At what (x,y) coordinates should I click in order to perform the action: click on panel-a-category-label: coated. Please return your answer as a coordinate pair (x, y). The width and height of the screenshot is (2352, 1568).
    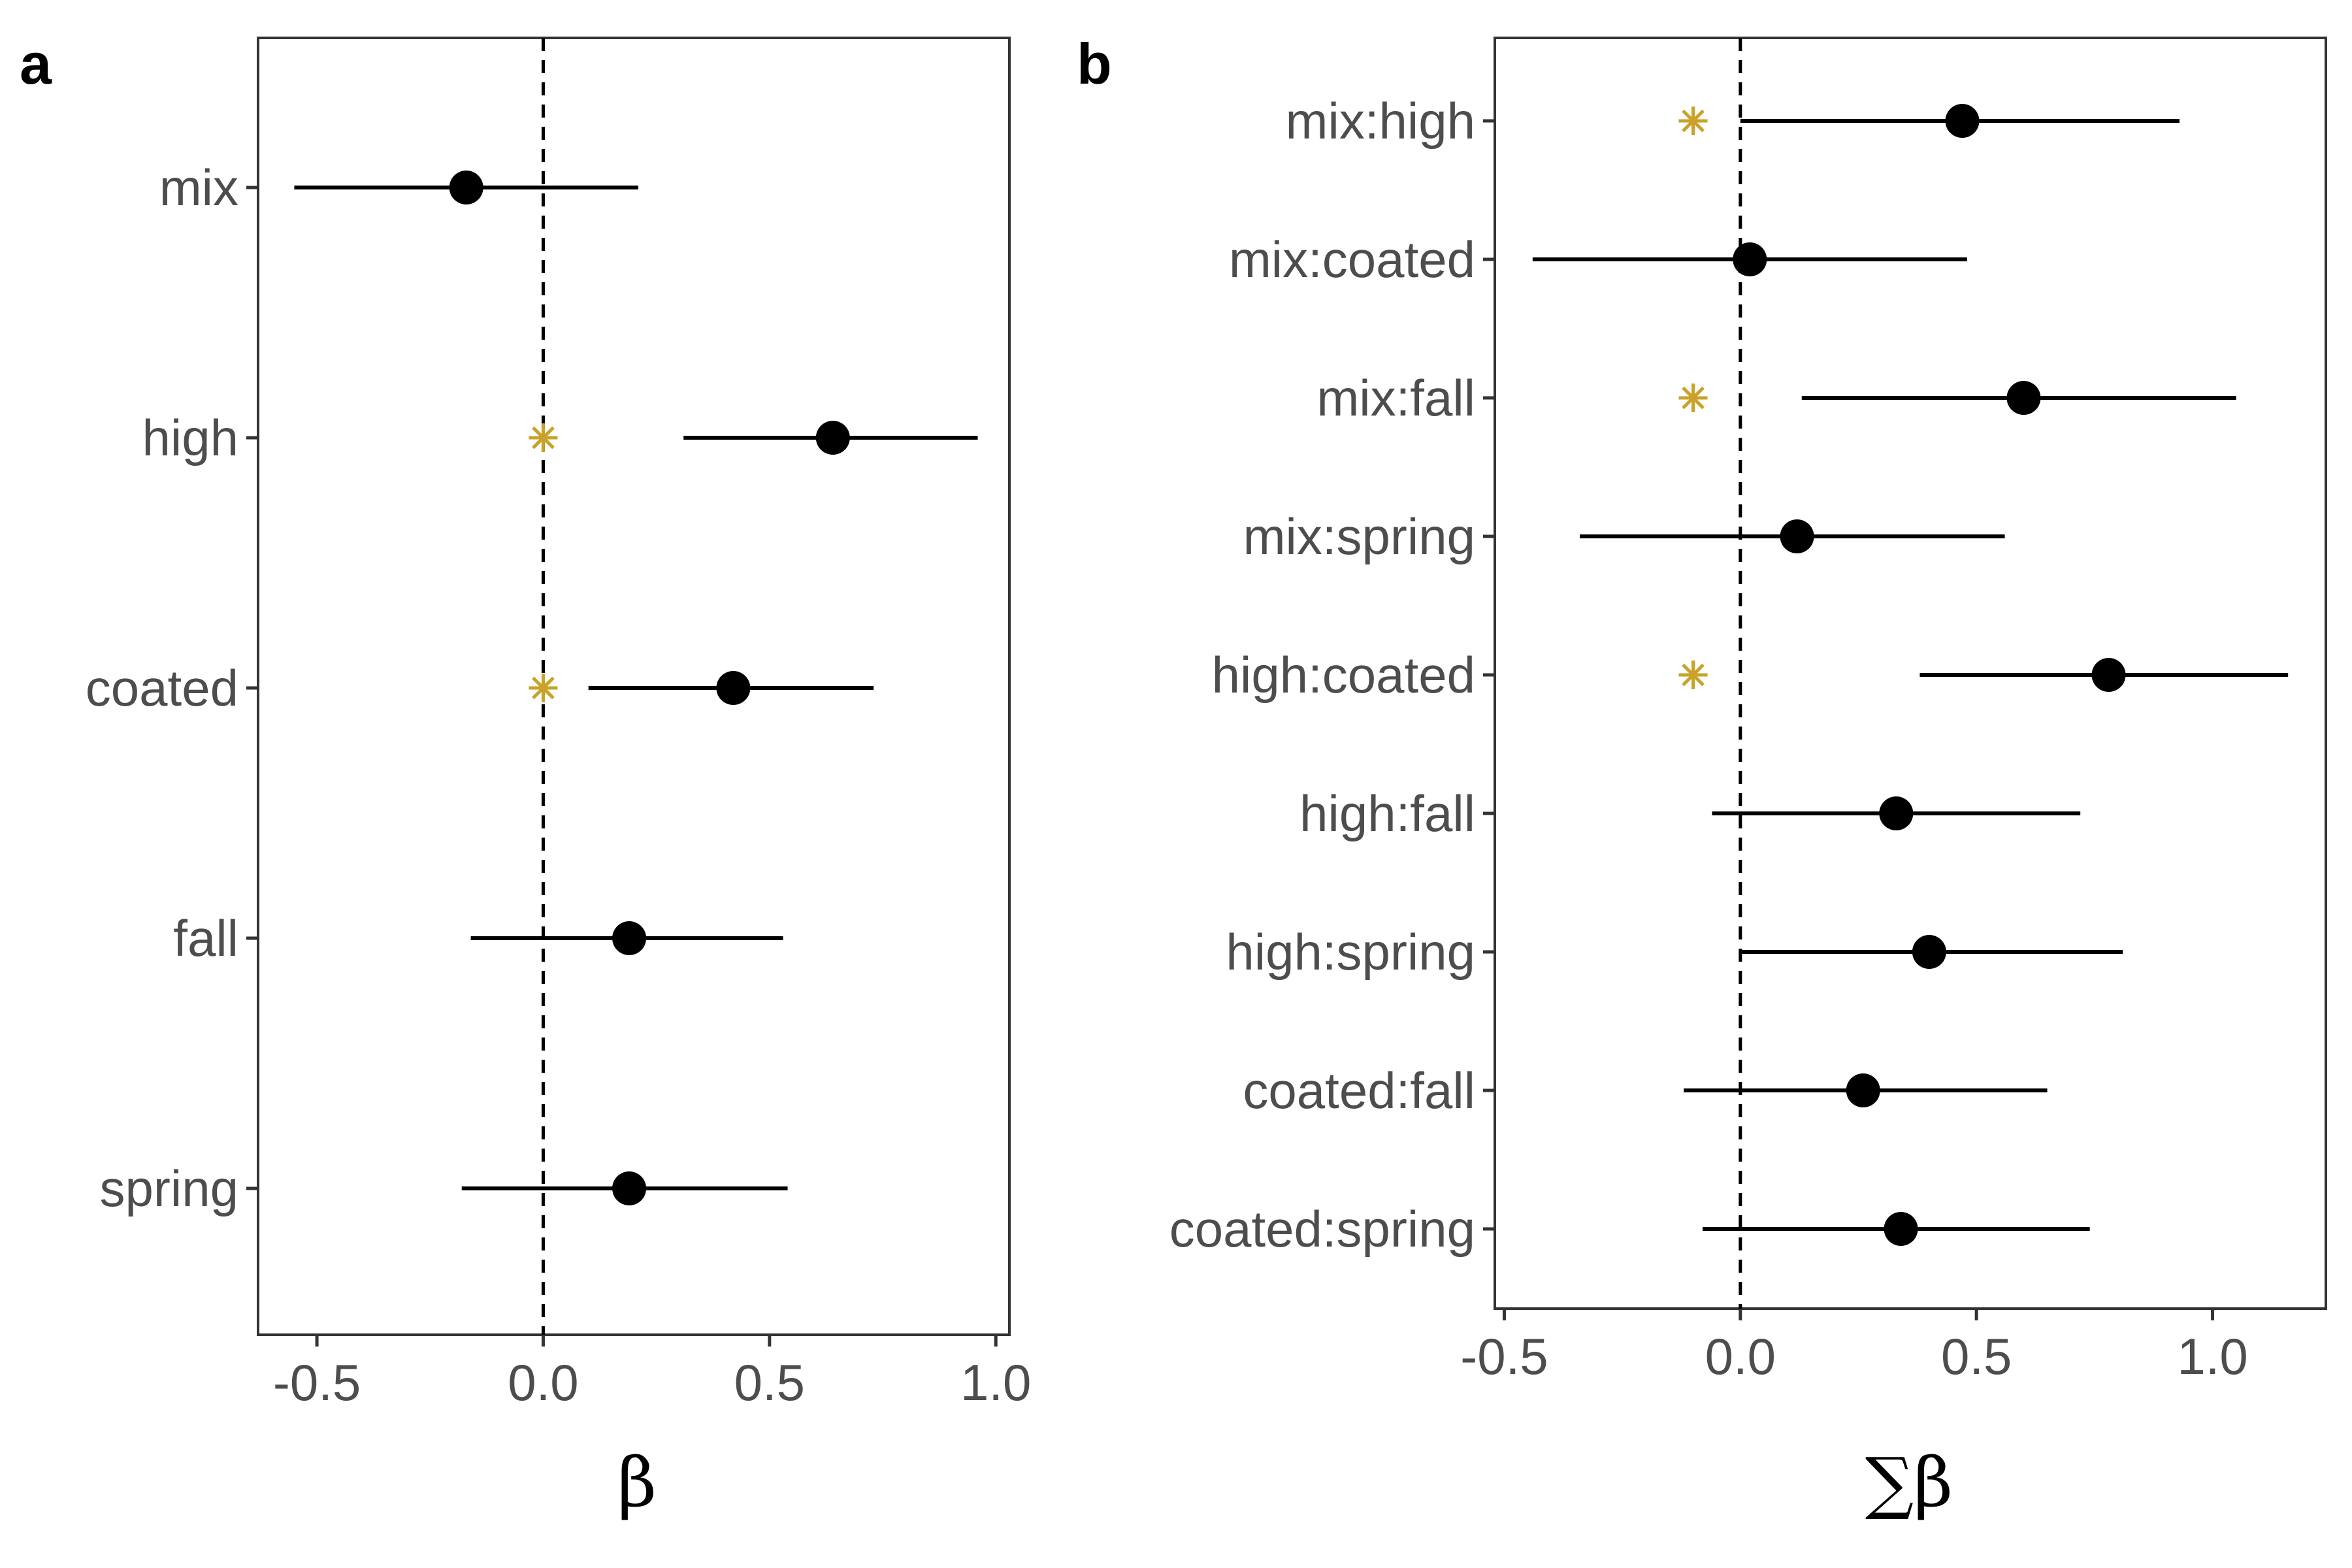
    Looking at the image, I should click on (162, 688).